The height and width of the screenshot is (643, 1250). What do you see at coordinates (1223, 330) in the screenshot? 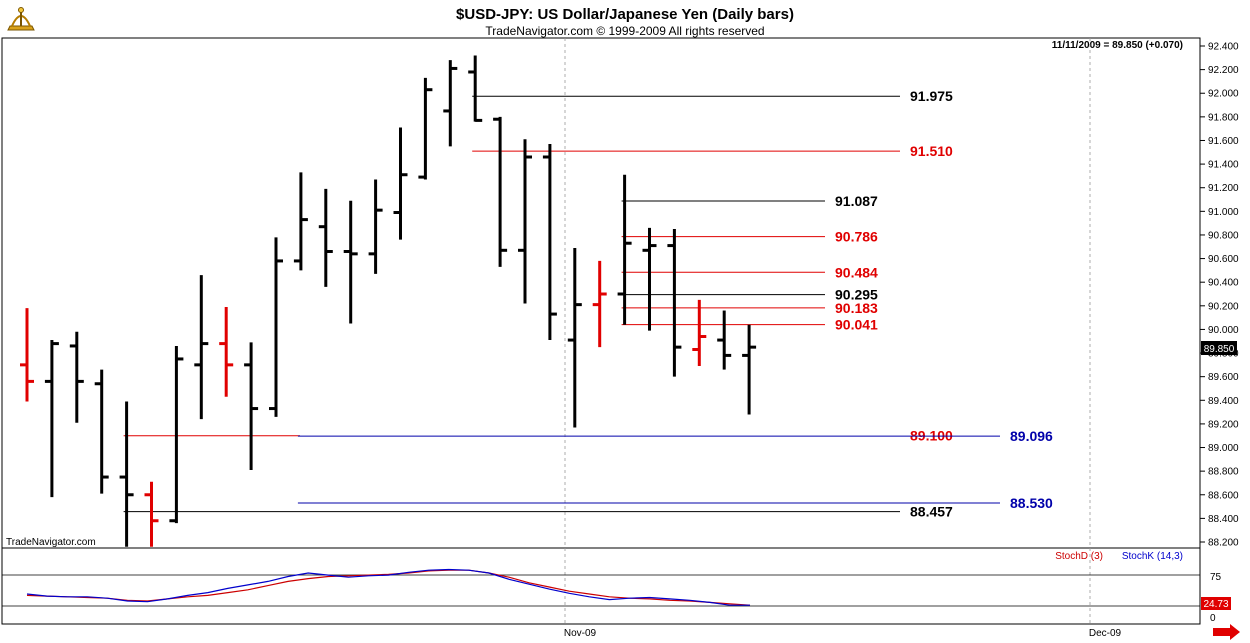
I see `y-tick-label: 90.000` at bounding box center [1223, 330].